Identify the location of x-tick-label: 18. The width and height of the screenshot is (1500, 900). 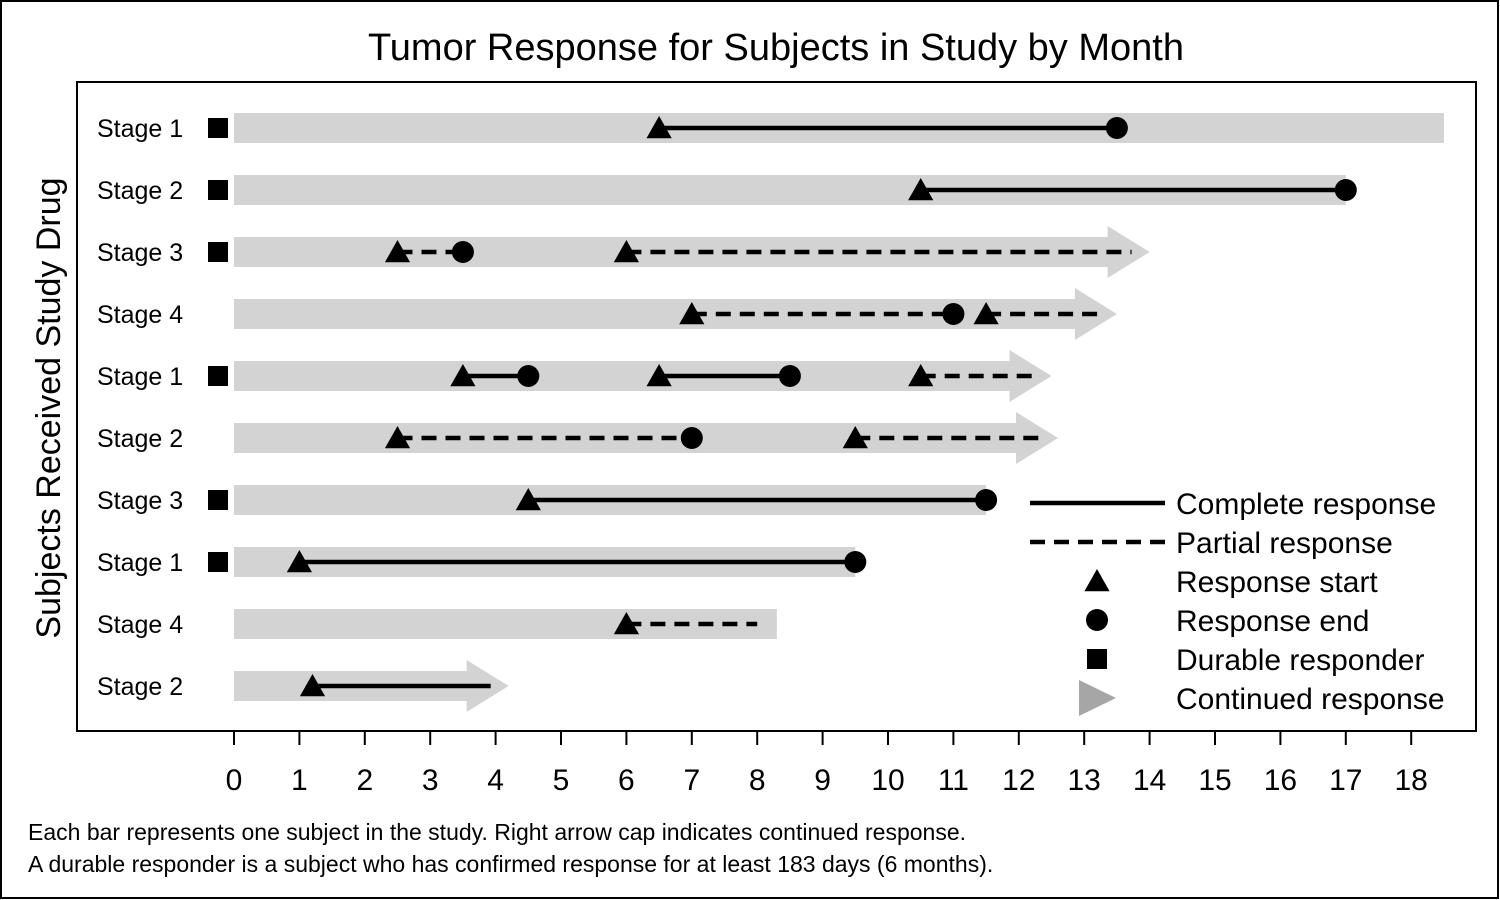
(1411, 780).